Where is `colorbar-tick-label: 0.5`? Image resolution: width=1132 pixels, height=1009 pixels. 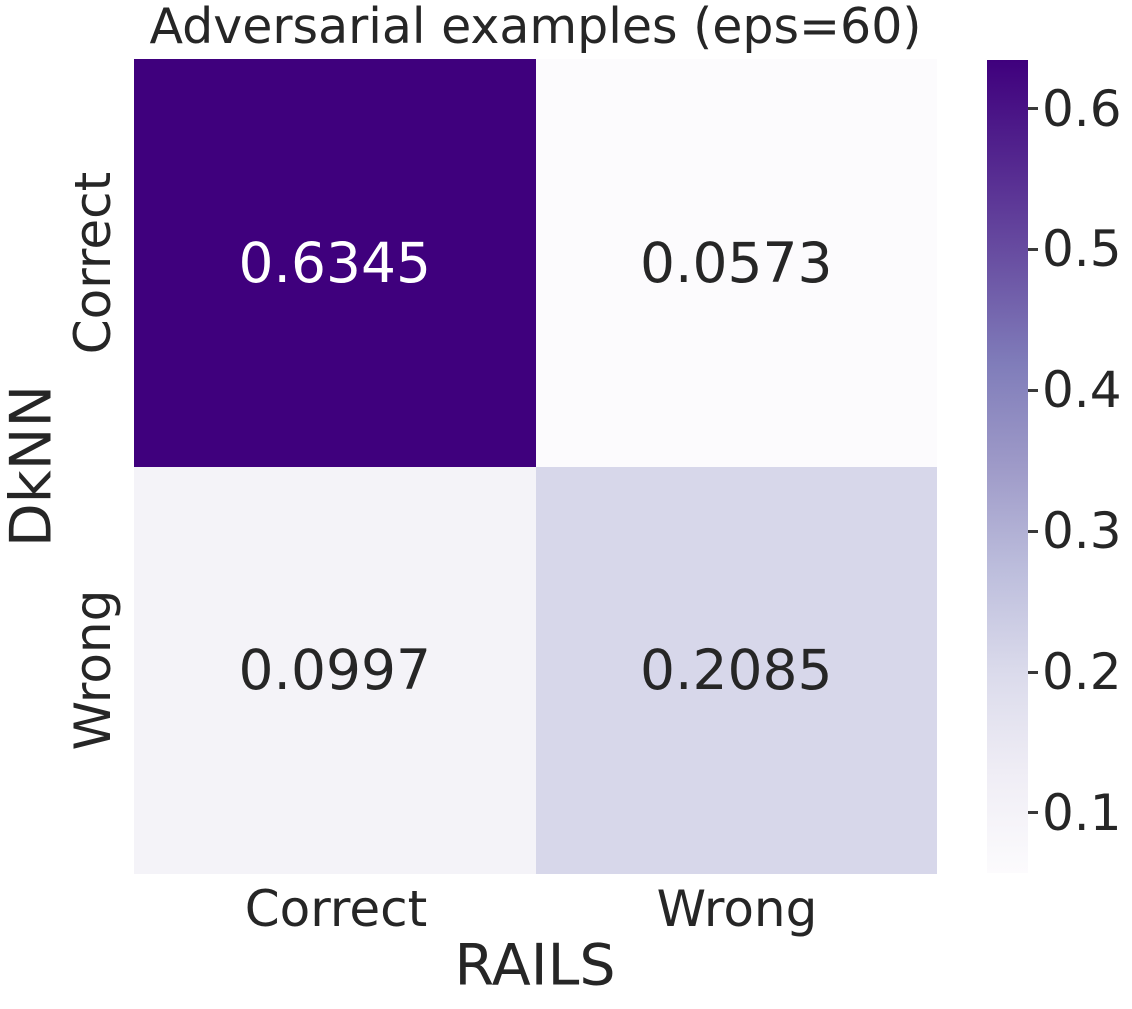
colorbar-tick-label: 0.5 is located at coordinates (1082, 249).